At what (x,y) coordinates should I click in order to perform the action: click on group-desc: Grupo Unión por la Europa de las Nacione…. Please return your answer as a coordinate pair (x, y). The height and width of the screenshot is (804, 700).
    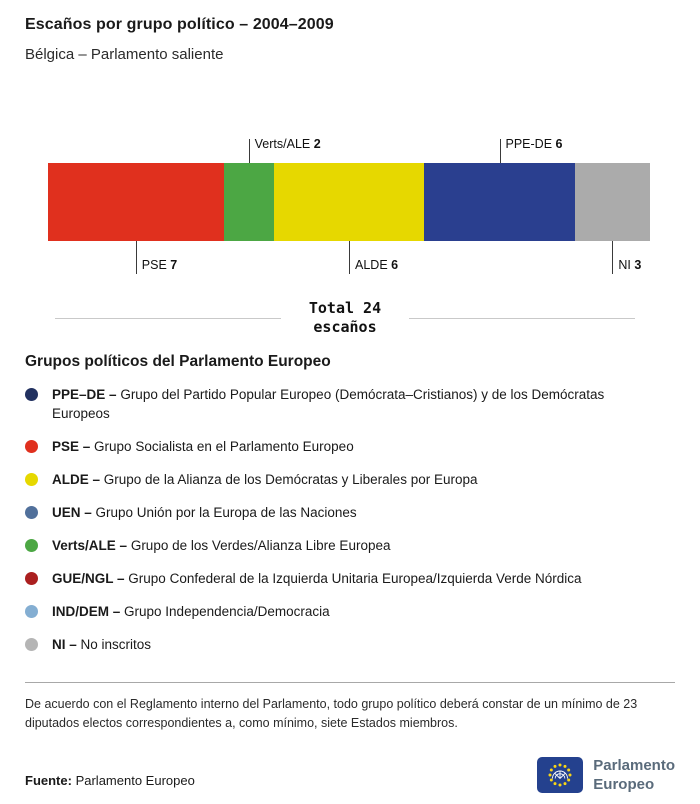
    Looking at the image, I should click on (226, 512).